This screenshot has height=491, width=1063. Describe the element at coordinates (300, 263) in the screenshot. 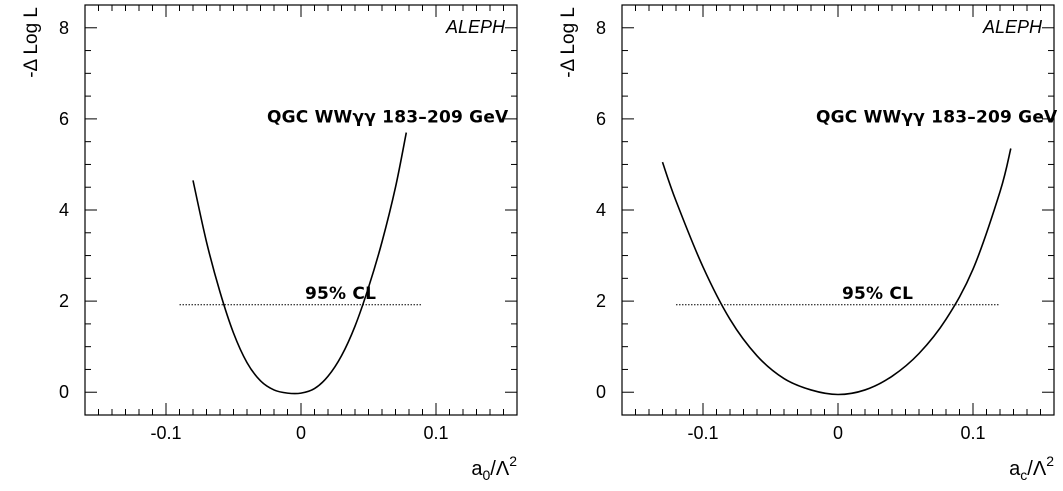

I see `likelihood-curve` at that location.